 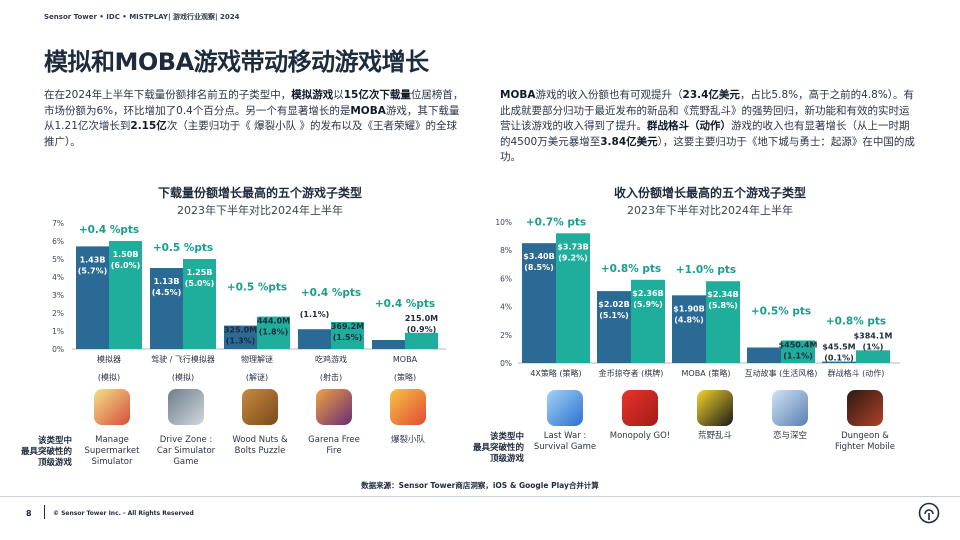 I want to click on wood-puzzle-game-icon, so click(x=260, y=407).